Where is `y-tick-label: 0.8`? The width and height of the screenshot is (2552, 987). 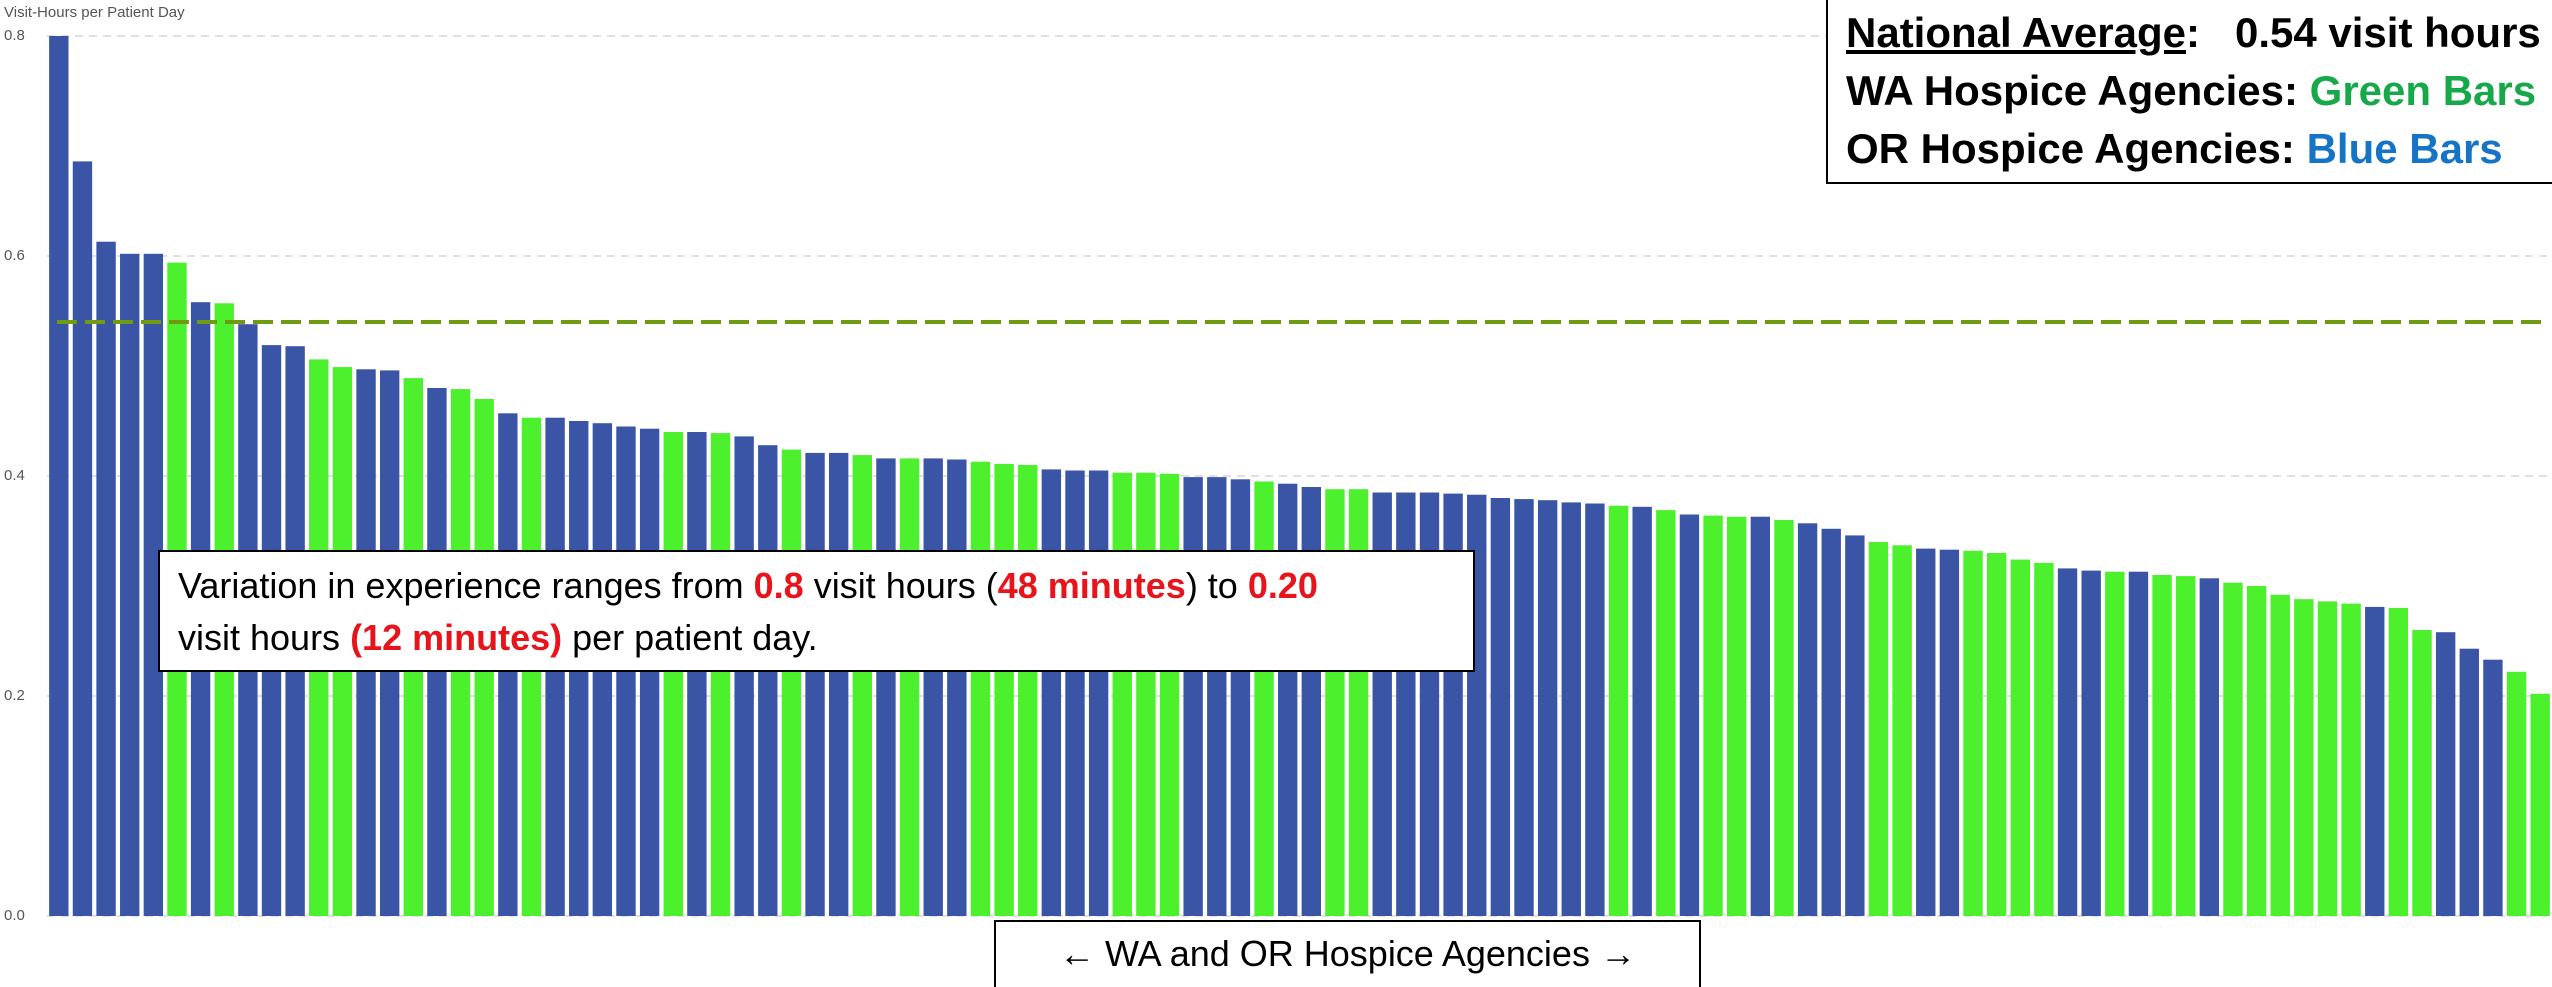 y-tick-label: 0.8 is located at coordinates (14, 35).